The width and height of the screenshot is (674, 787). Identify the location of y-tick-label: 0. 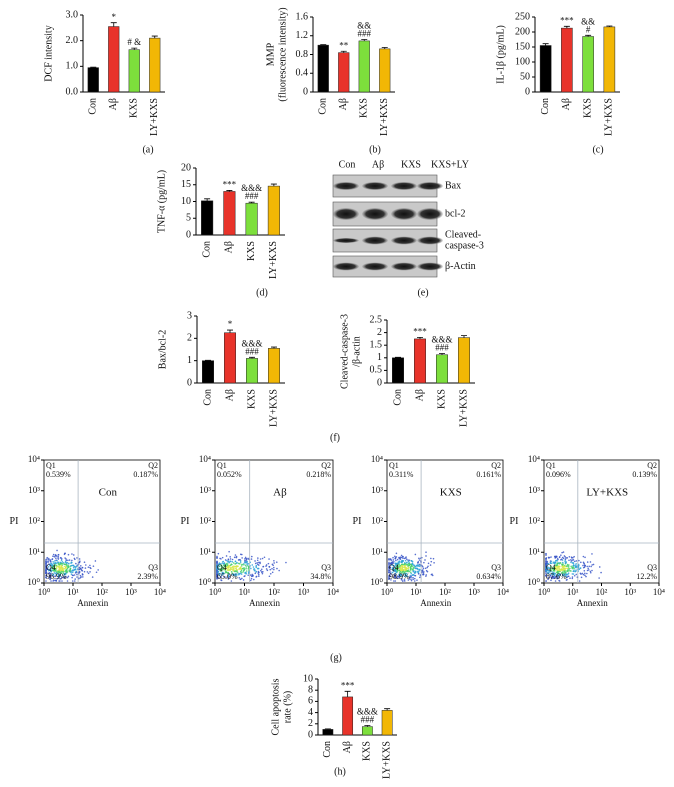
(188, 234).